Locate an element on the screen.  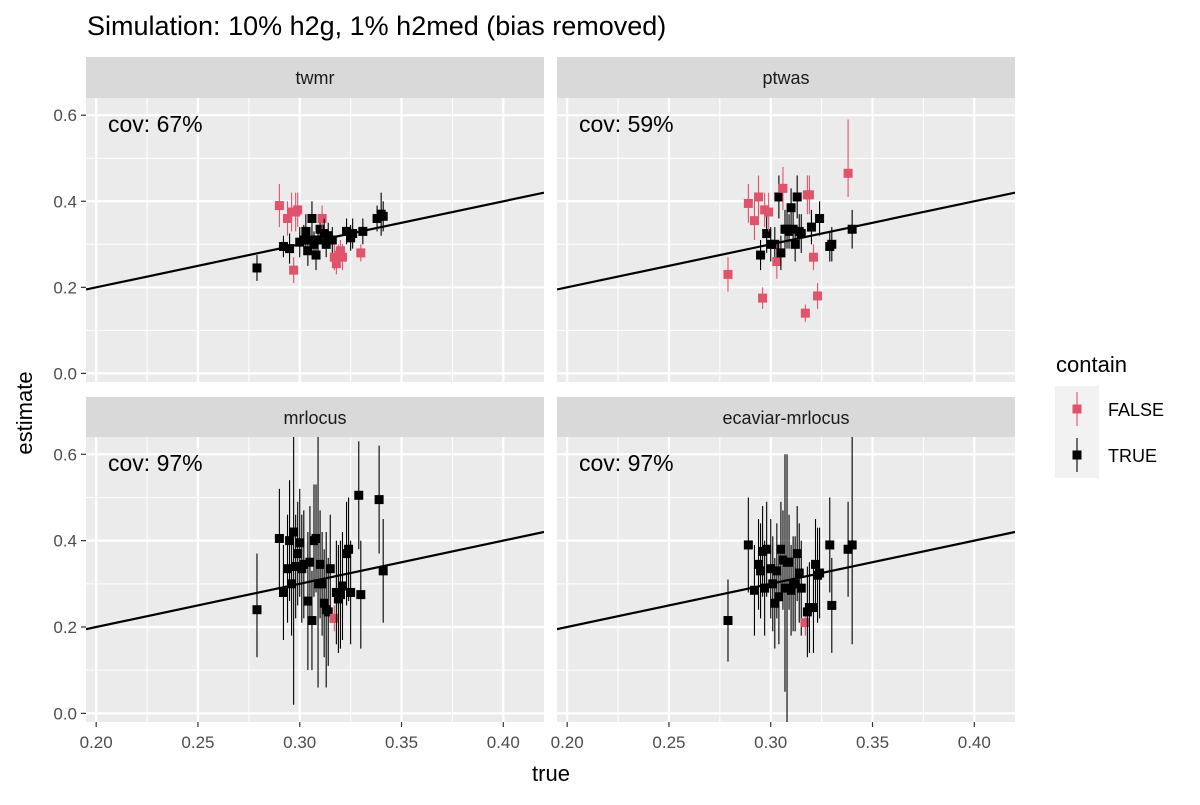
gridlines is located at coordinates (786, 579).